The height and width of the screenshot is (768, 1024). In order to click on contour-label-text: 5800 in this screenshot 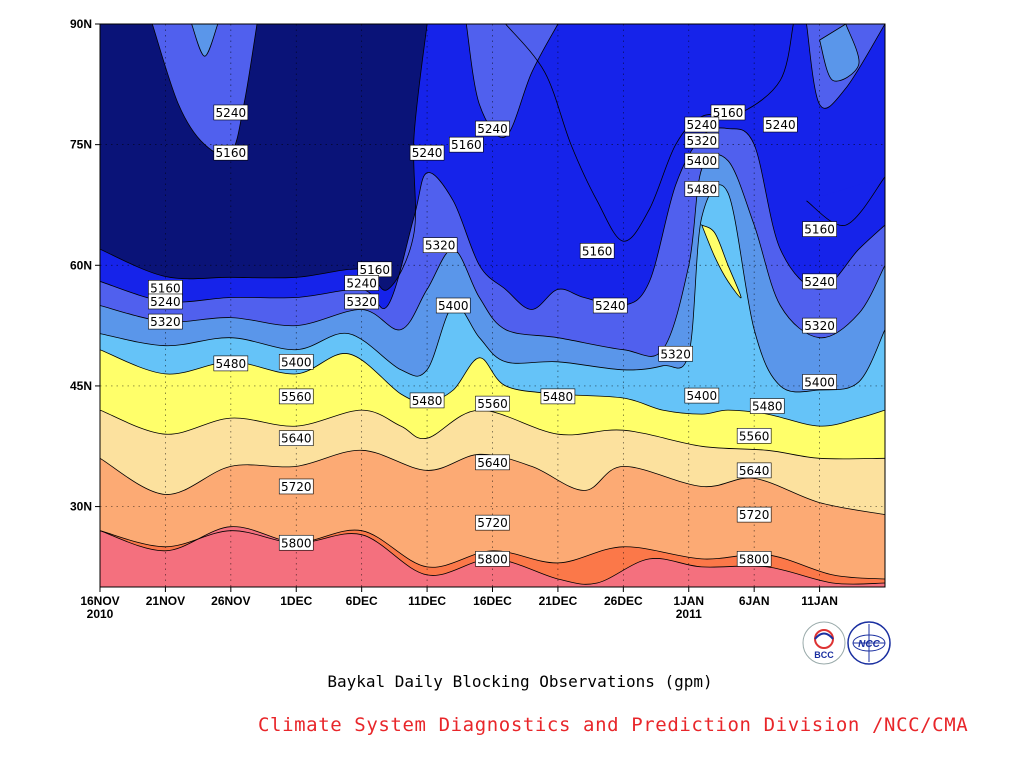, I will do `click(754, 559)`.